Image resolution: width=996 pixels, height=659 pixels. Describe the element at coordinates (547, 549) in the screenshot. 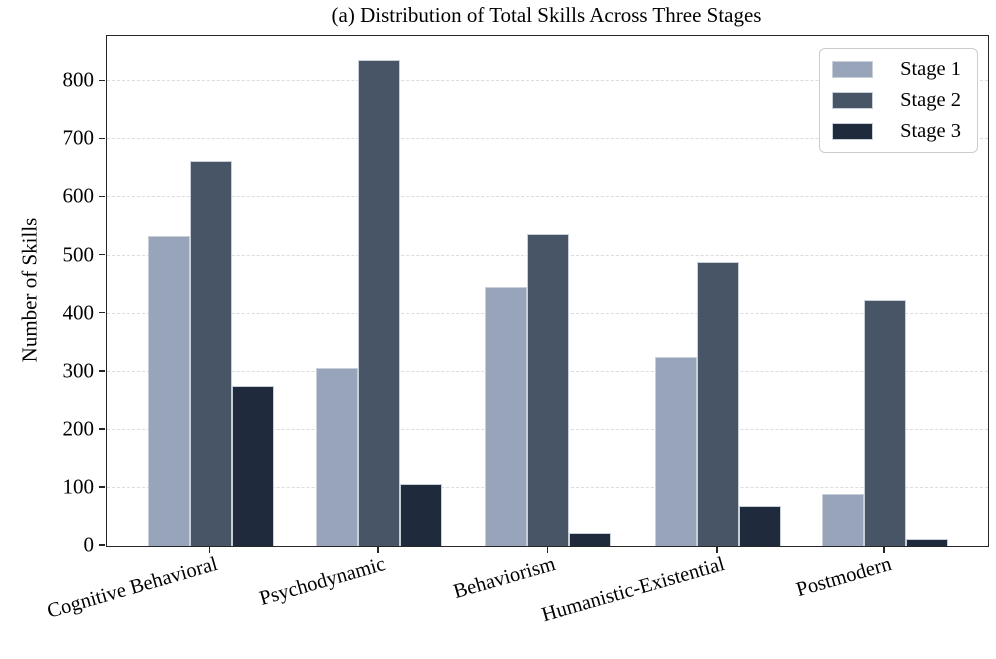

I see `x-tick-behaviorism` at that location.